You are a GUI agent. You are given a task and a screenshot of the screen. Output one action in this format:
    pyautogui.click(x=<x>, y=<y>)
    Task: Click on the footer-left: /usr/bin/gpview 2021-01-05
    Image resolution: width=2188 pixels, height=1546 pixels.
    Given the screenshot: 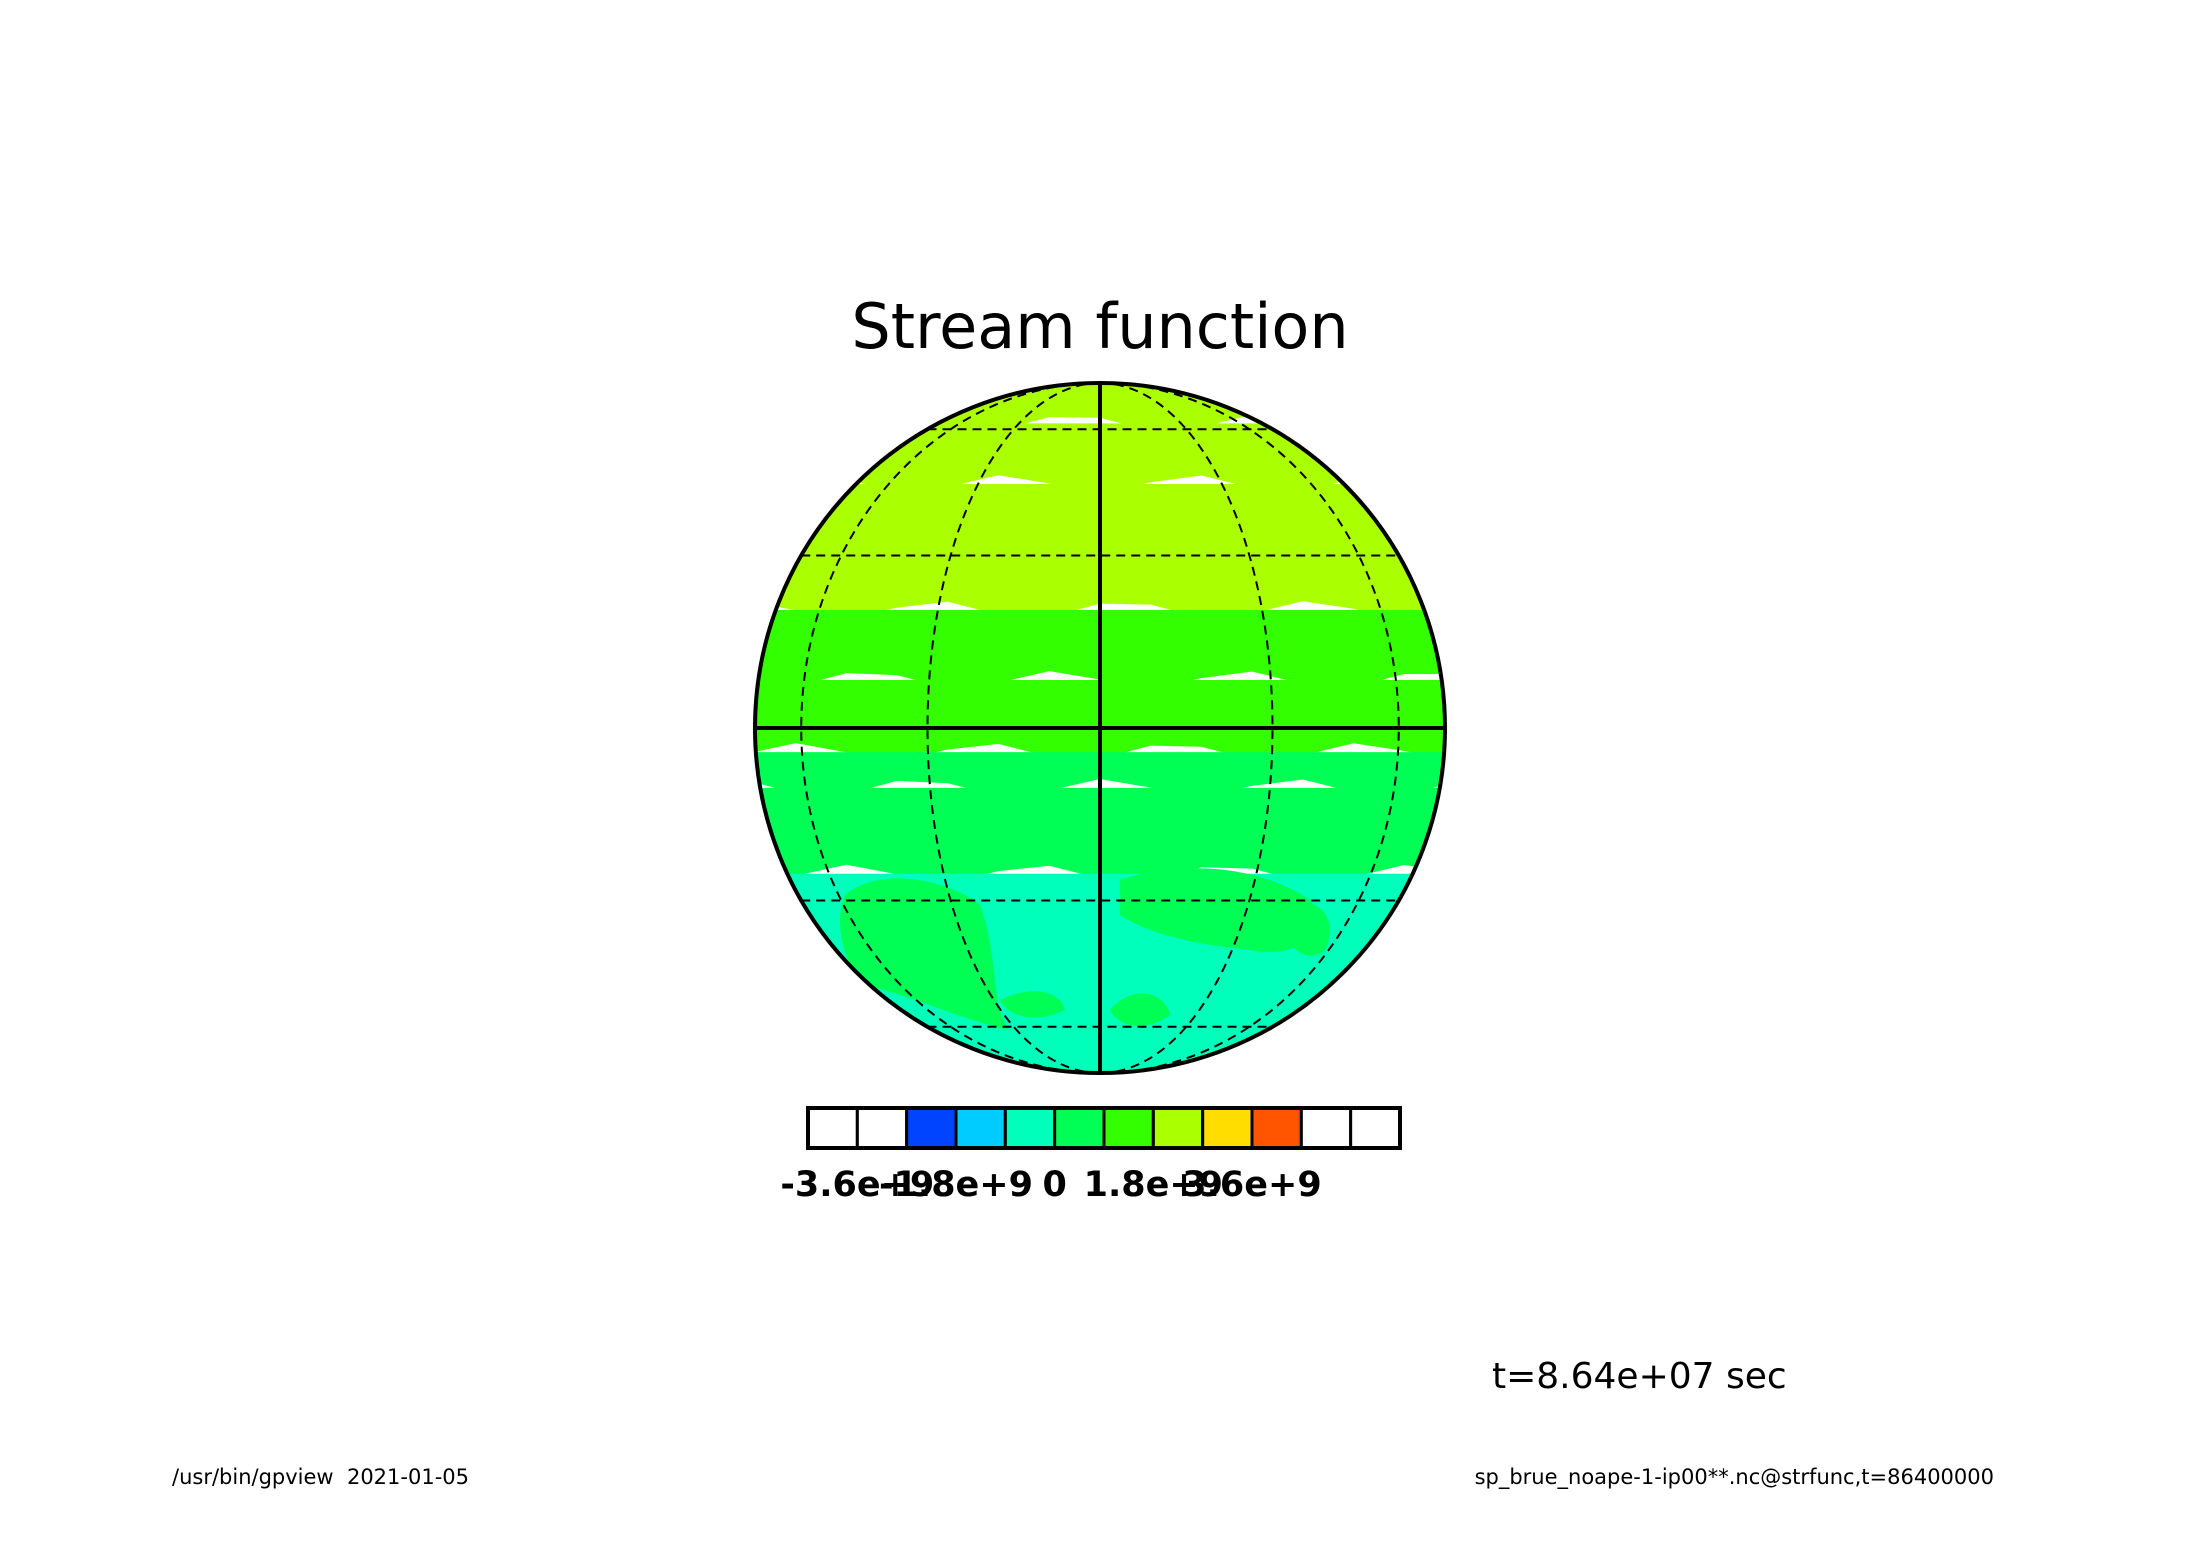 What is the action you would take?
    pyautogui.click(x=320, y=1477)
    